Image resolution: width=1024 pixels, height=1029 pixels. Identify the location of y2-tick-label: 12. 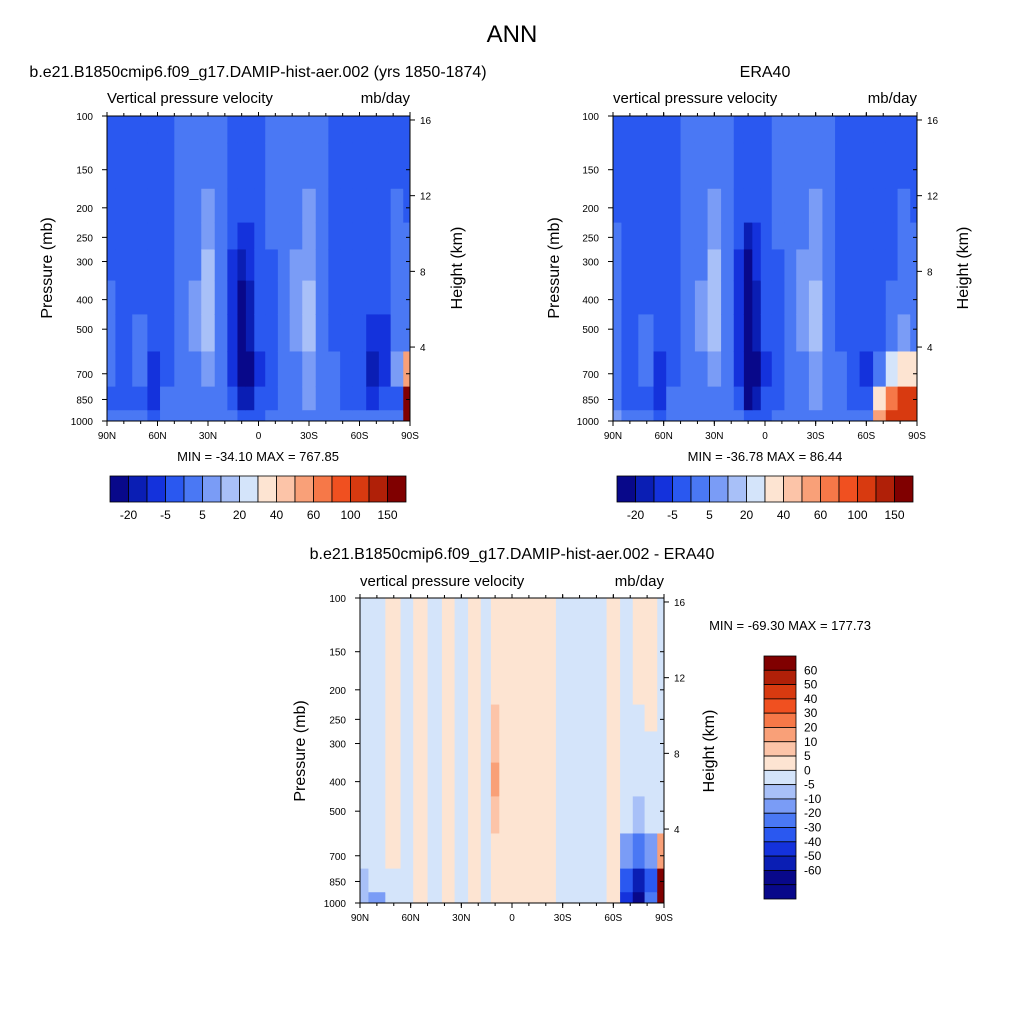
(426, 197).